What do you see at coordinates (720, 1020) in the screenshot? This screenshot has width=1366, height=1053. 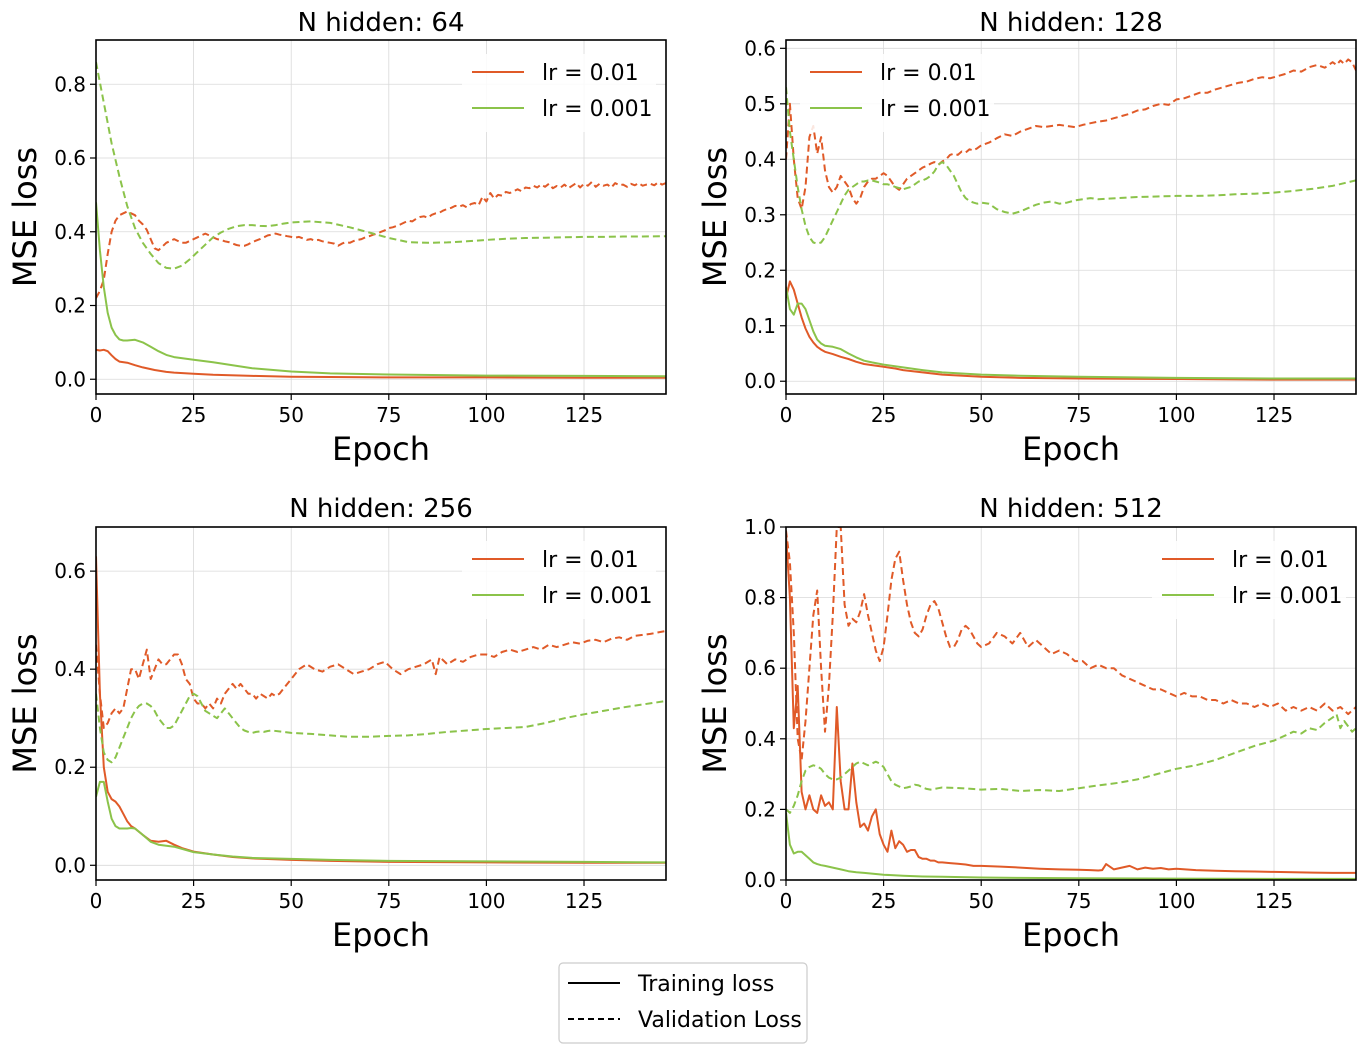 I see `legend-label-validation: Validation Loss` at bounding box center [720, 1020].